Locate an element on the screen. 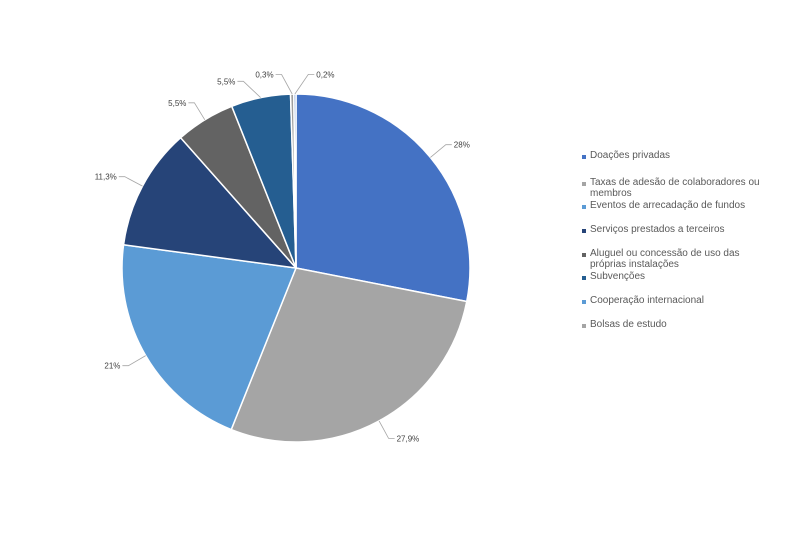 This screenshot has height=546, width=796. legend-item: Bolsas de estudo is located at coordinates (672, 324).